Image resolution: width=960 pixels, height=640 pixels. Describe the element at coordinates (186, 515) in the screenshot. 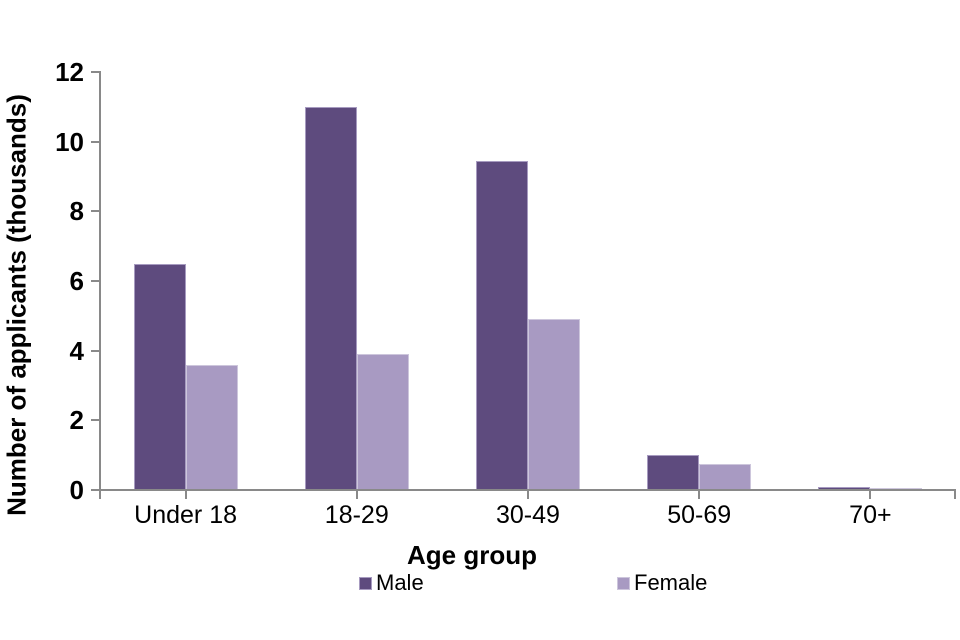

I see `category-label-under-18: Under 18` at that location.